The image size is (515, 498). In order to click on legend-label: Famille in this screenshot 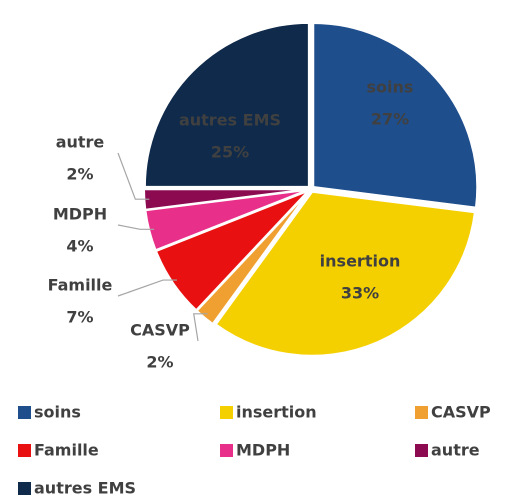, I will do `click(66, 450)`.